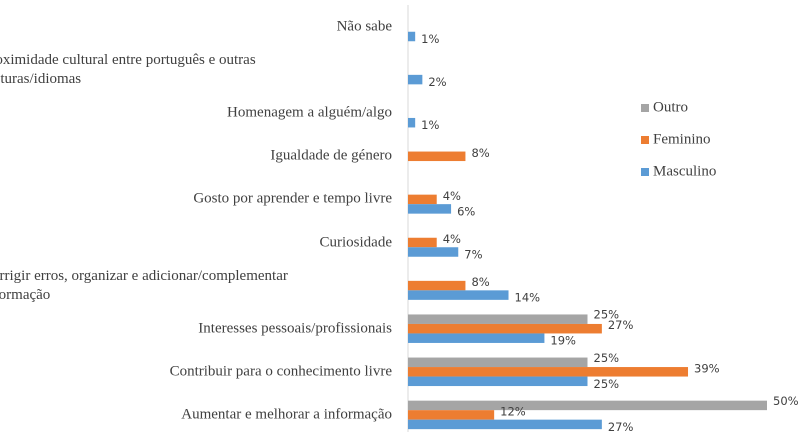  What do you see at coordinates (466, 211) in the screenshot?
I see `value-label: 6%` at bounding box center [466, 211].